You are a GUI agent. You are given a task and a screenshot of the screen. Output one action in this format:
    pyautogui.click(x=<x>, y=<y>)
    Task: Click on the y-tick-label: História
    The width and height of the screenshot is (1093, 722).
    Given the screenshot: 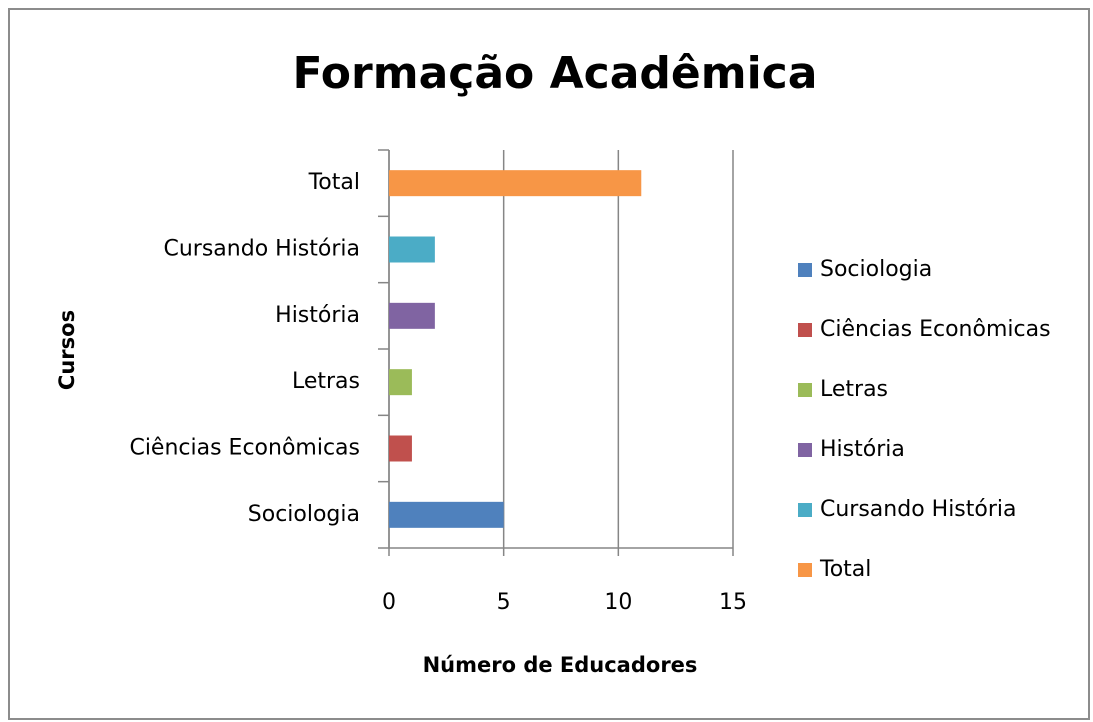 What is the action you would take?
    pyautogui.click(x=317, y=315)
    